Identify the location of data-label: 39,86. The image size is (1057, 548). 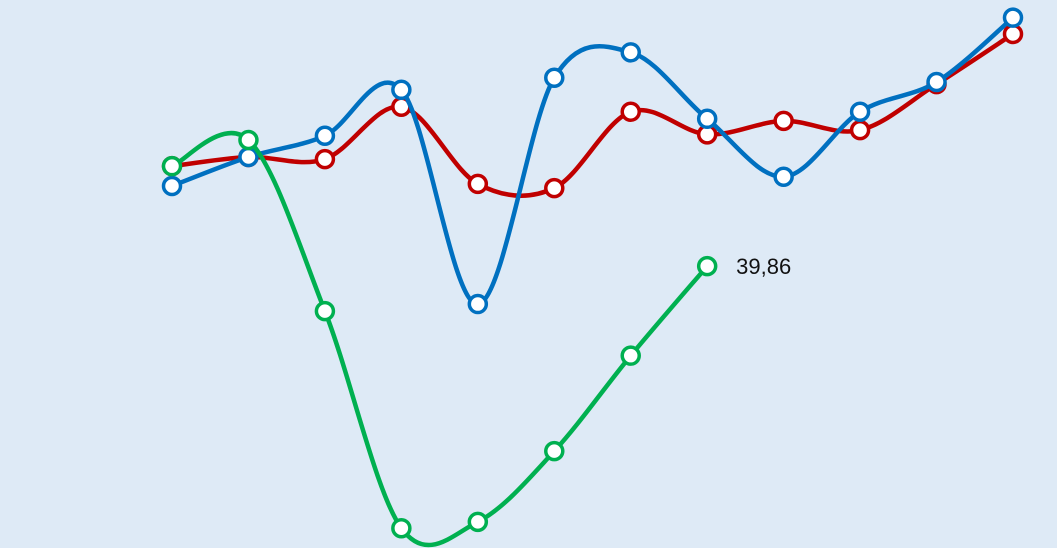
(763, 266).